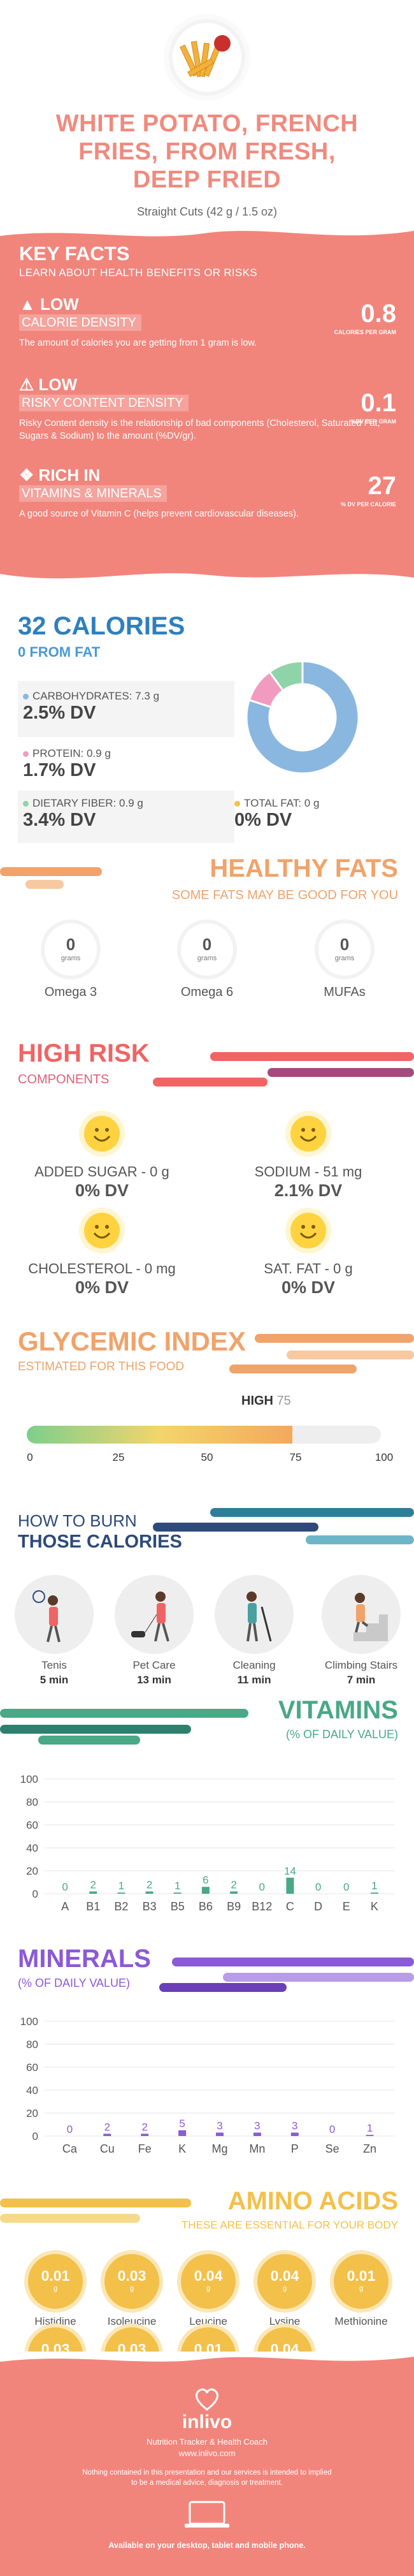  Describe the element at coordinates (318, 1906) in the screenshot. I see `x-tick-label: D` at that location.